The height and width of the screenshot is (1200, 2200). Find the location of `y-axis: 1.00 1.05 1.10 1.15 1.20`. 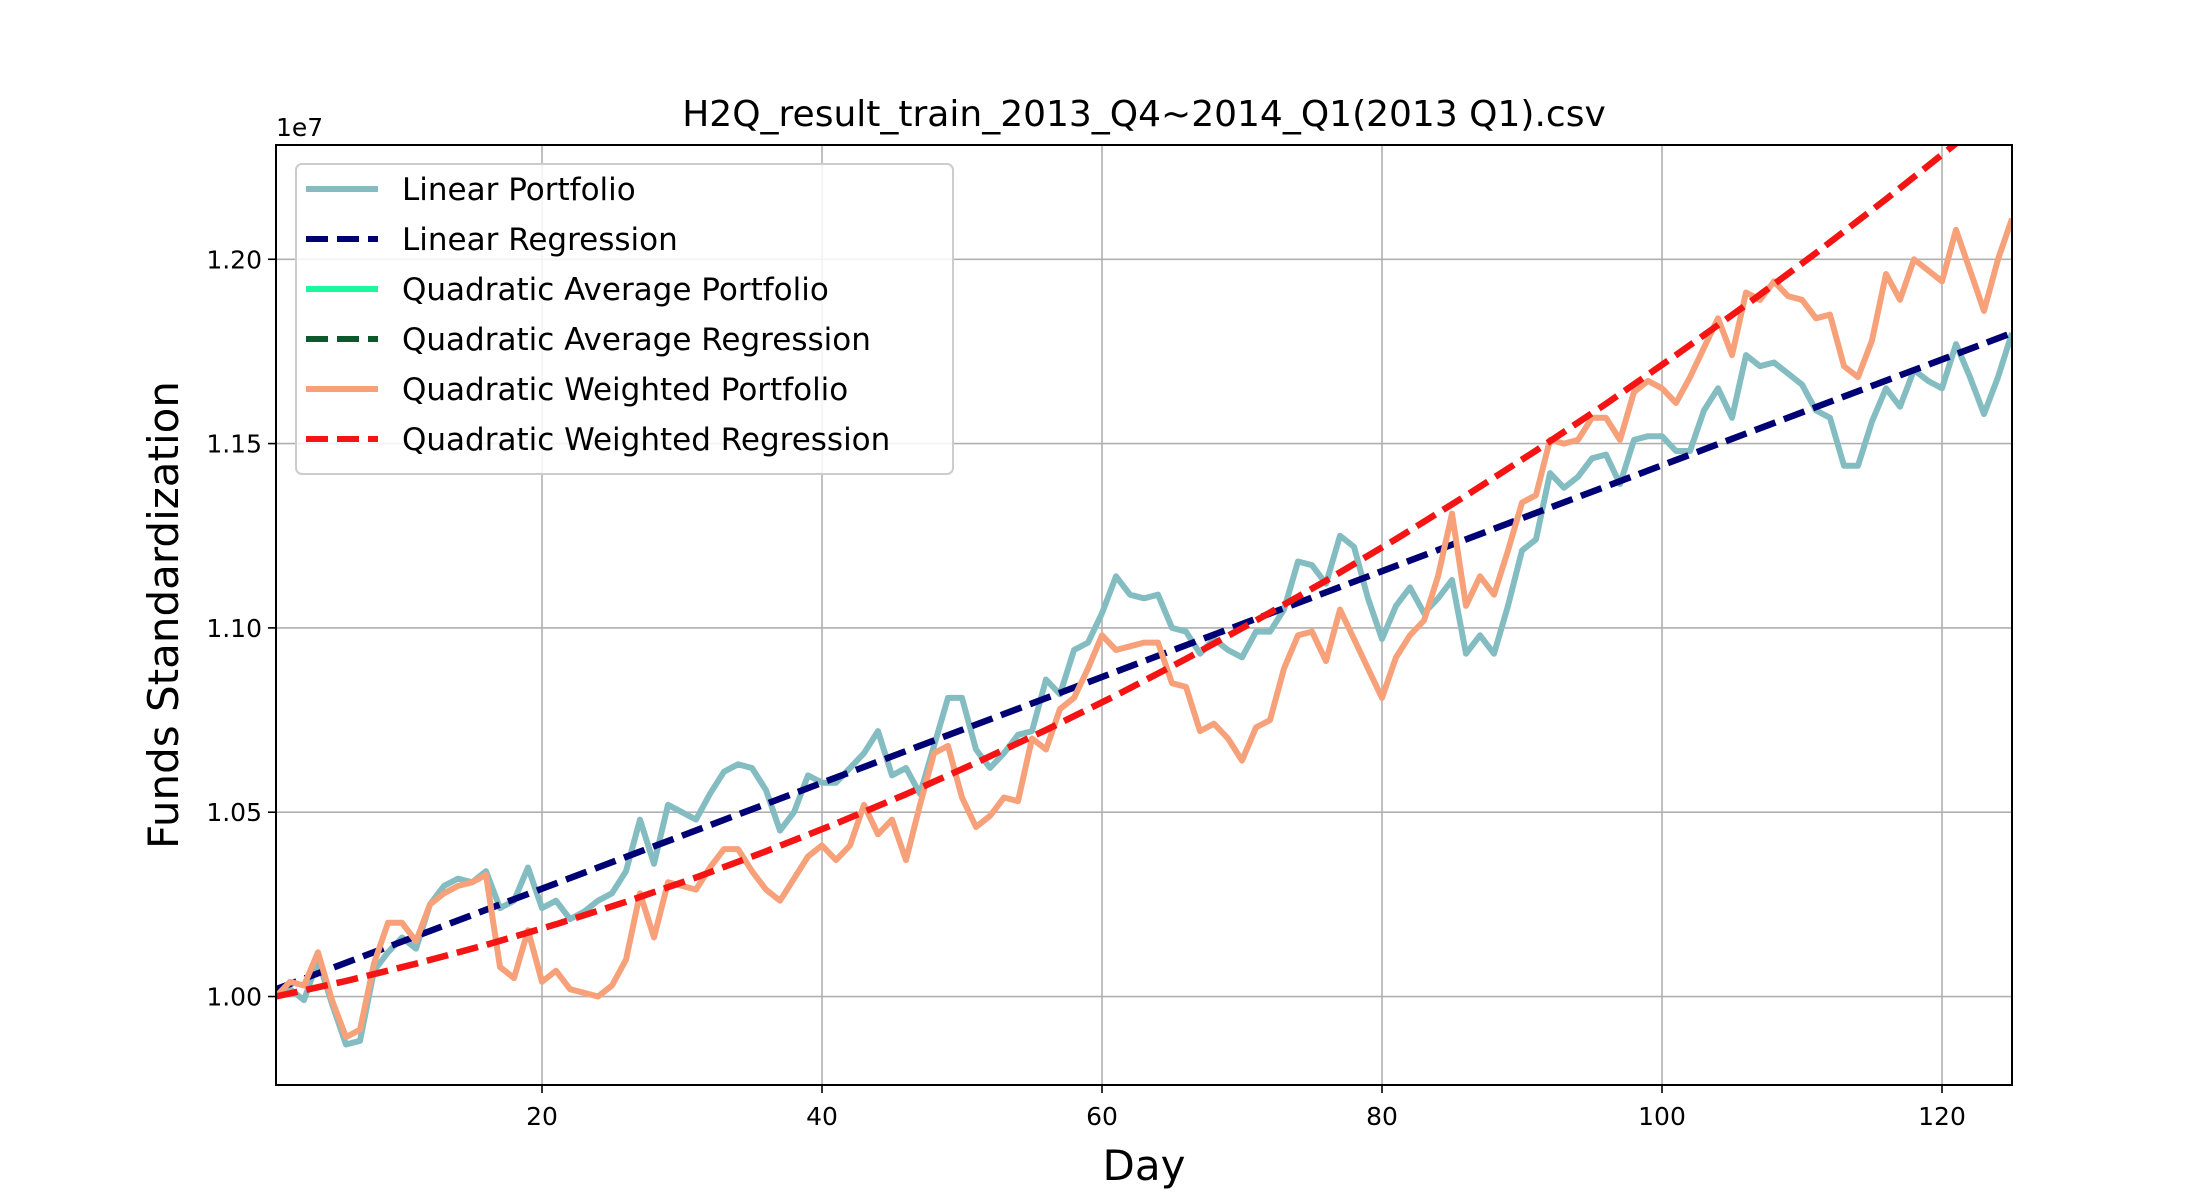

y-axis: 1.00 1.05 1.10 1.15 1.20 is located at coordinates (241, 628).